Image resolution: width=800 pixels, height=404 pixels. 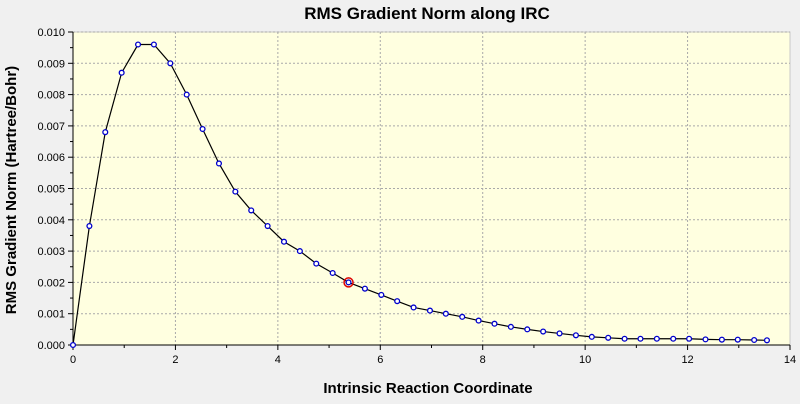 I want to click on x-tick-label: 14, so click(x=790, y=360).